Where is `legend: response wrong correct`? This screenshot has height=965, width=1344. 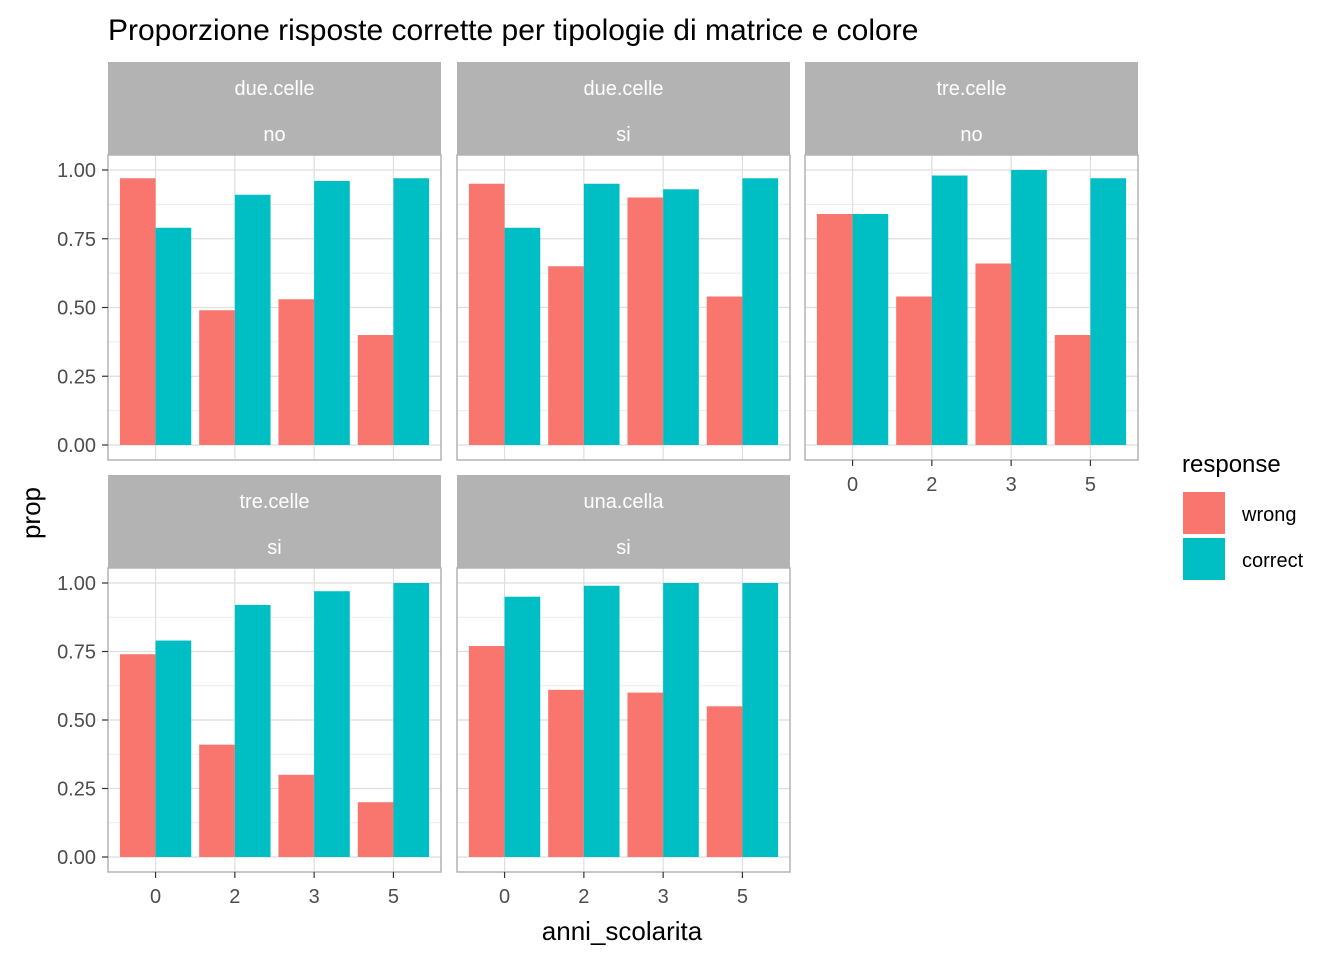
legend: response wrong correct is located at coordinates (1243, 515).